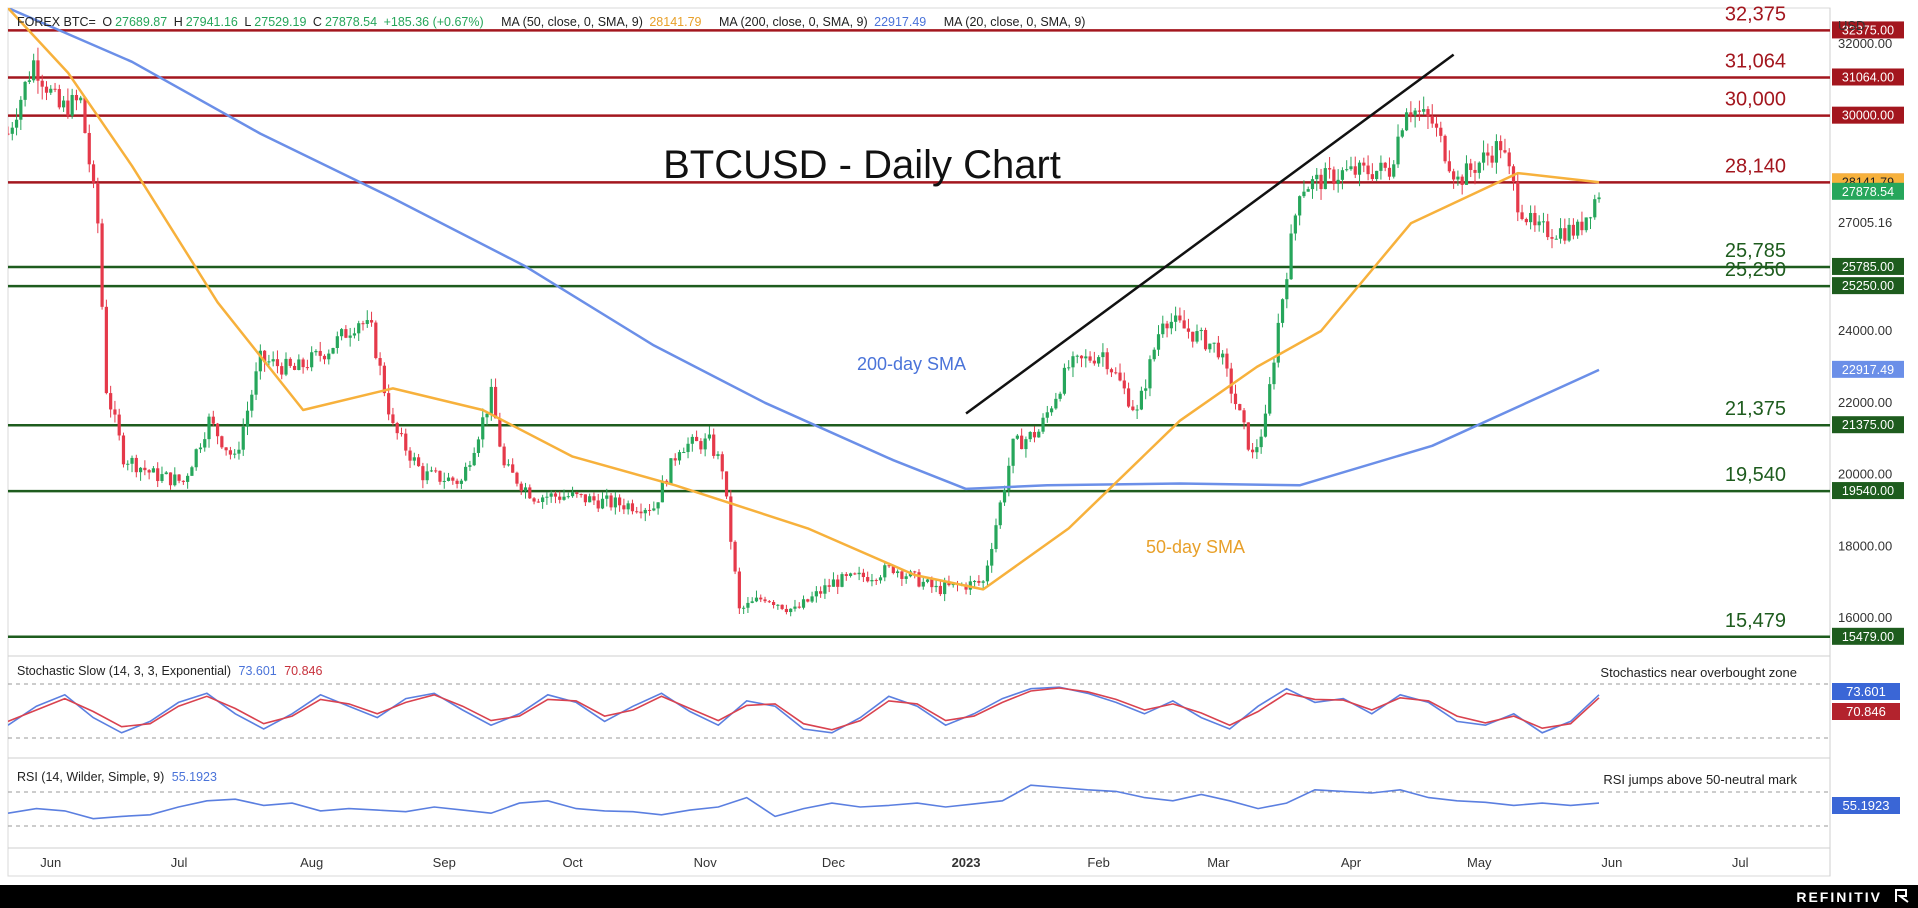  Describe the element at coordinates (1755, 14) in the screenshot. I see `level-label: 32,375` at that location.